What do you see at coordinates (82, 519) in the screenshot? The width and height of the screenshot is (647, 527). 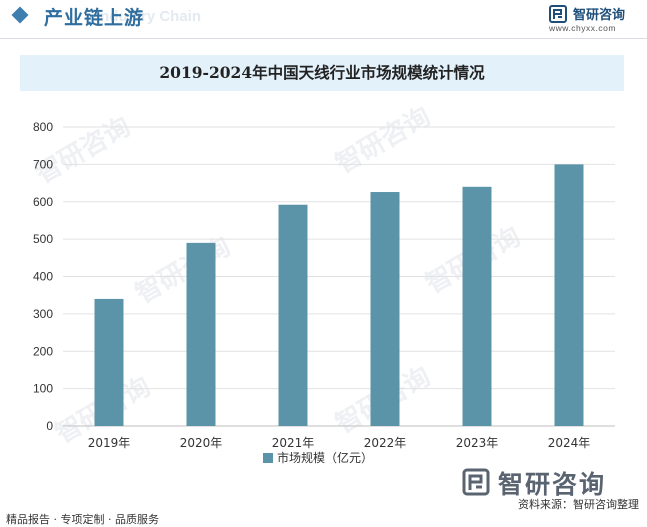 I see `footer-tagline: 精品报告 · 专项定制 · 品质服务` at bounding box center [82, 519].